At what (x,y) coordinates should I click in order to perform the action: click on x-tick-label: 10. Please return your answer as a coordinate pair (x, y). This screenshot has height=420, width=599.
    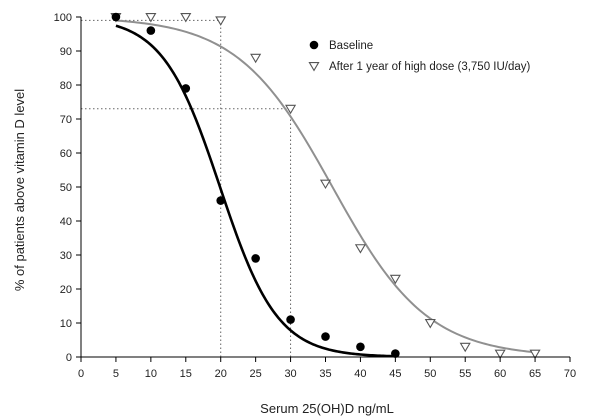
    Looking at the image, I should click on (151, 374).